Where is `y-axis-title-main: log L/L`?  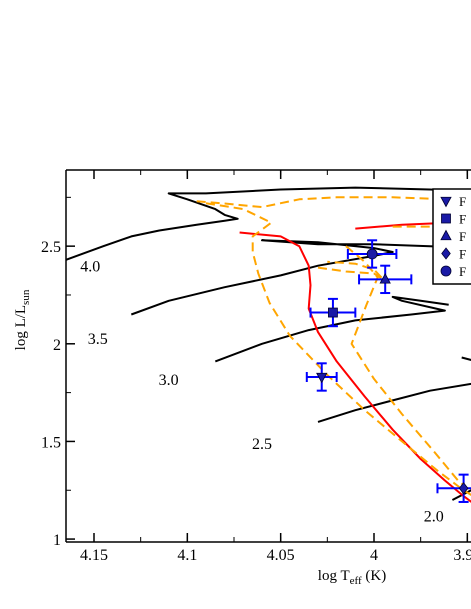 y-axis-title-main: log L/L is located at coordinates (21, 327).